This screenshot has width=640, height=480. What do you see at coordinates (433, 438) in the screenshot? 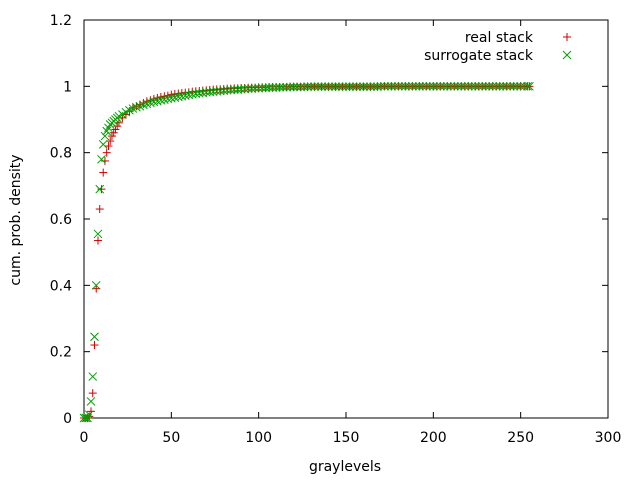
I see `x-tick-label: 200` at bounding box center [433, 438].